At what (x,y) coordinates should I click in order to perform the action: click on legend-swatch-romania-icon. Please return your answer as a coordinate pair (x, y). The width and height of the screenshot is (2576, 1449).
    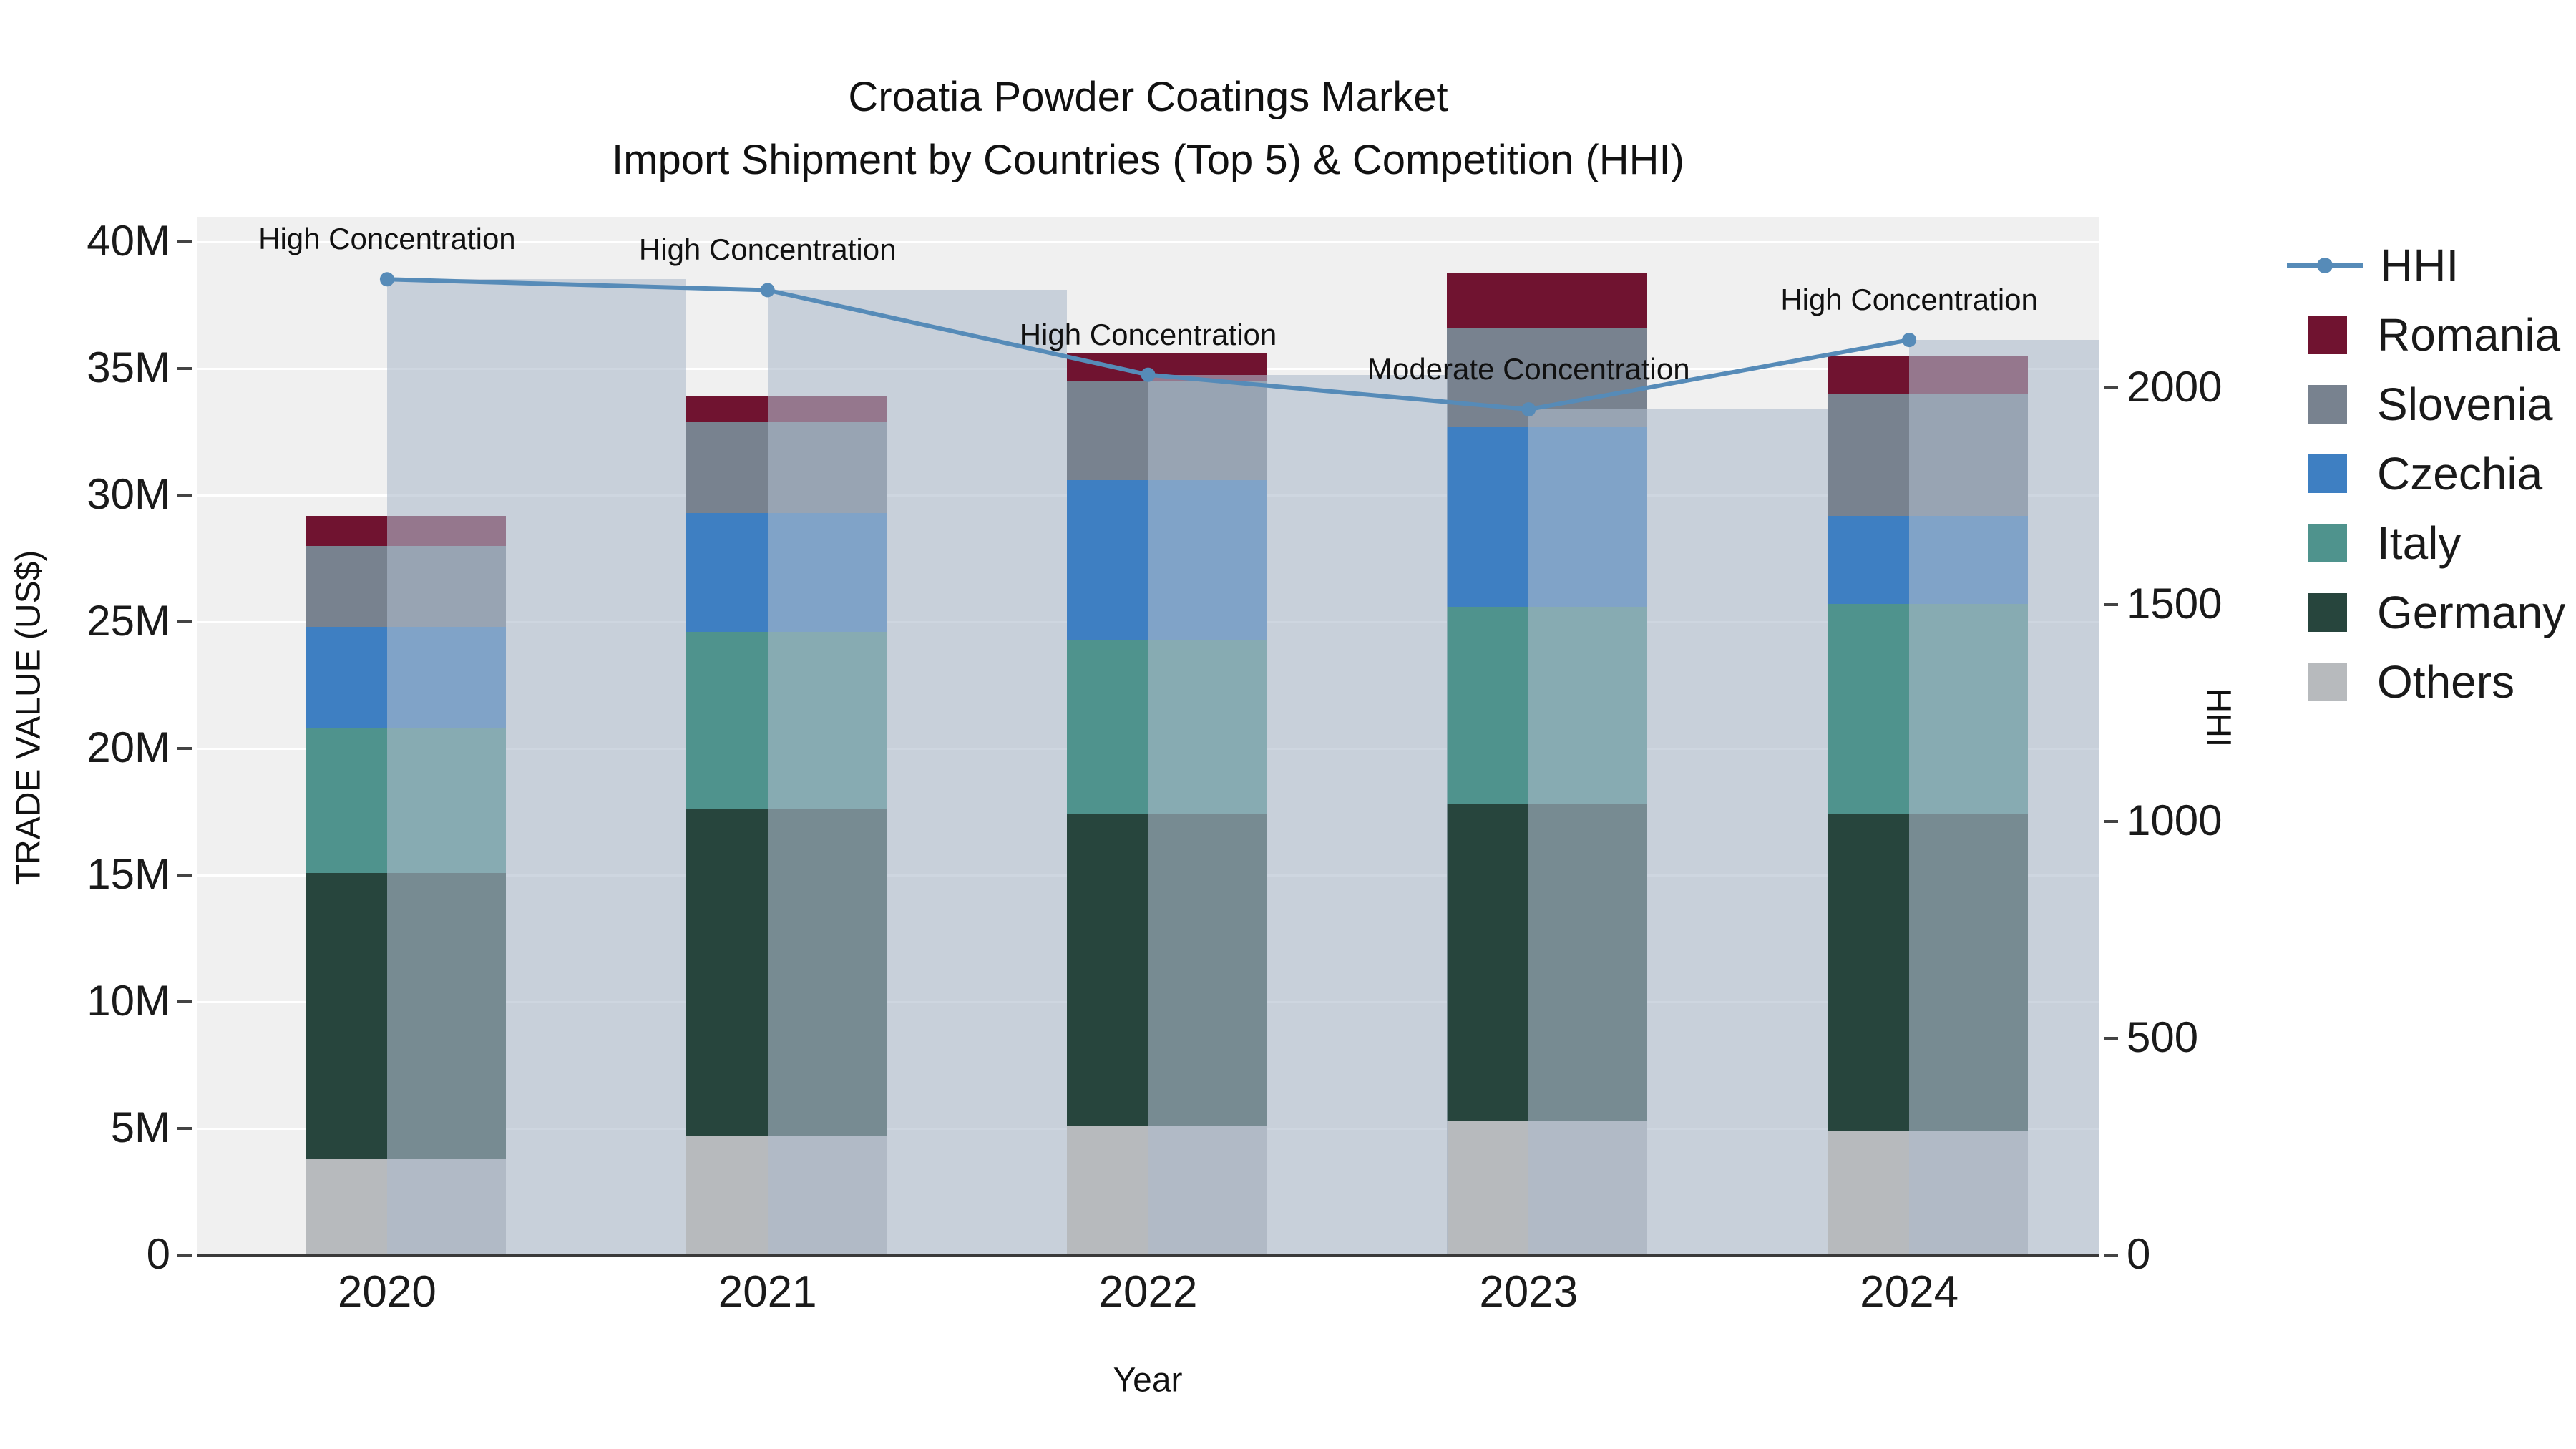
    Looking at the image, I should click on (2327, 334).